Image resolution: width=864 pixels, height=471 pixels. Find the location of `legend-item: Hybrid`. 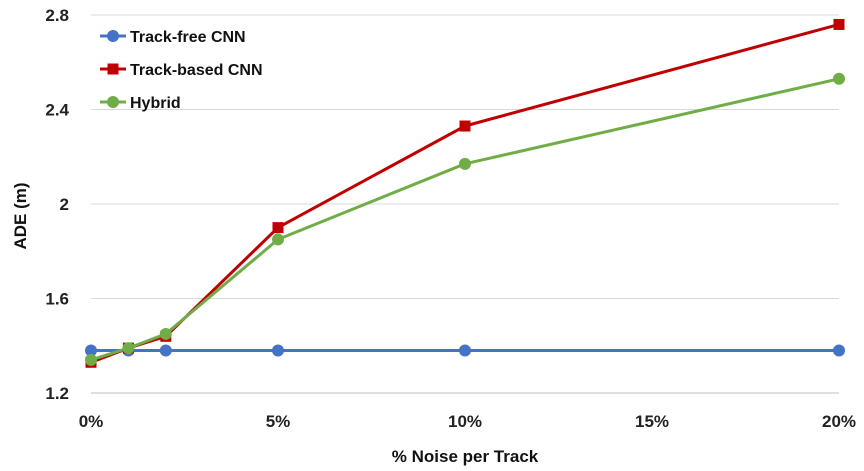

legend-item: Hybrid is located at coordinates (140, 103).